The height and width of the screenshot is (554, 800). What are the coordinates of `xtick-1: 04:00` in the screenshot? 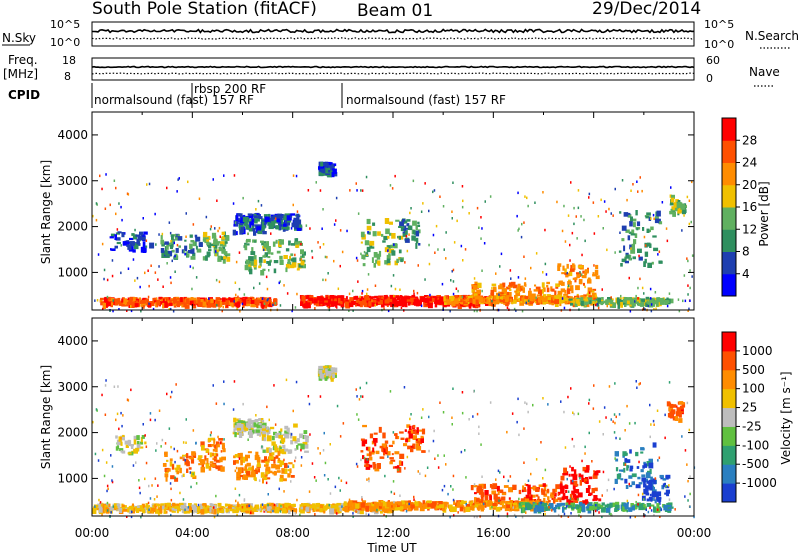 It's located at (192, 533).